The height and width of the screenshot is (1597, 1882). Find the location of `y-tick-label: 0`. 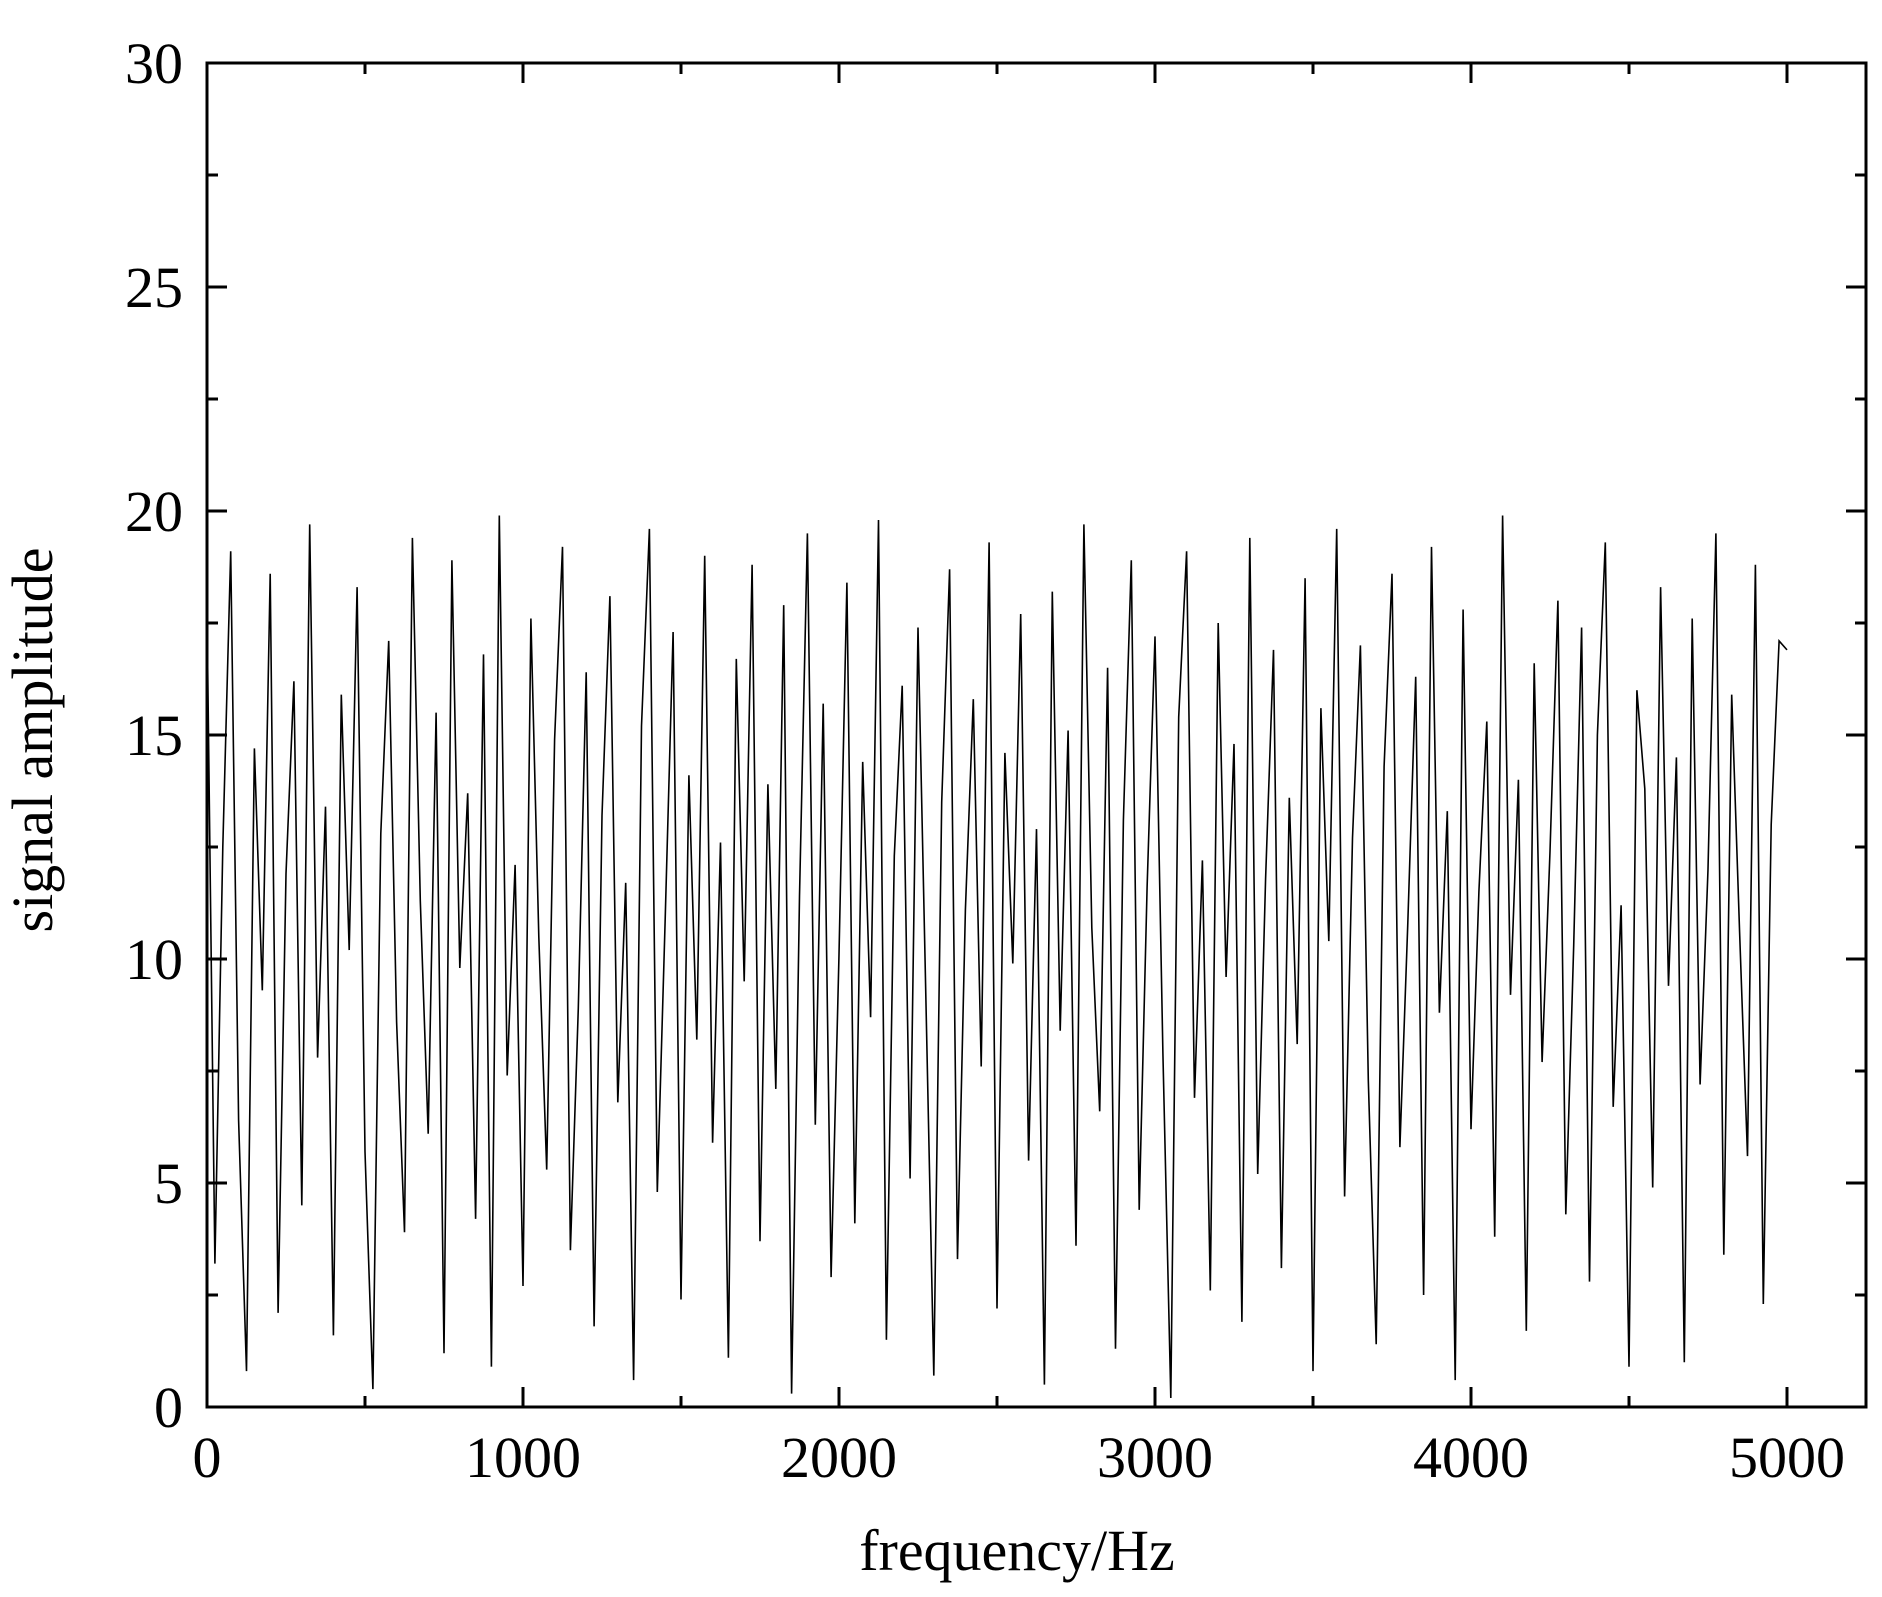

y-tick-label: 0 is located at coordinates (168, 1407).